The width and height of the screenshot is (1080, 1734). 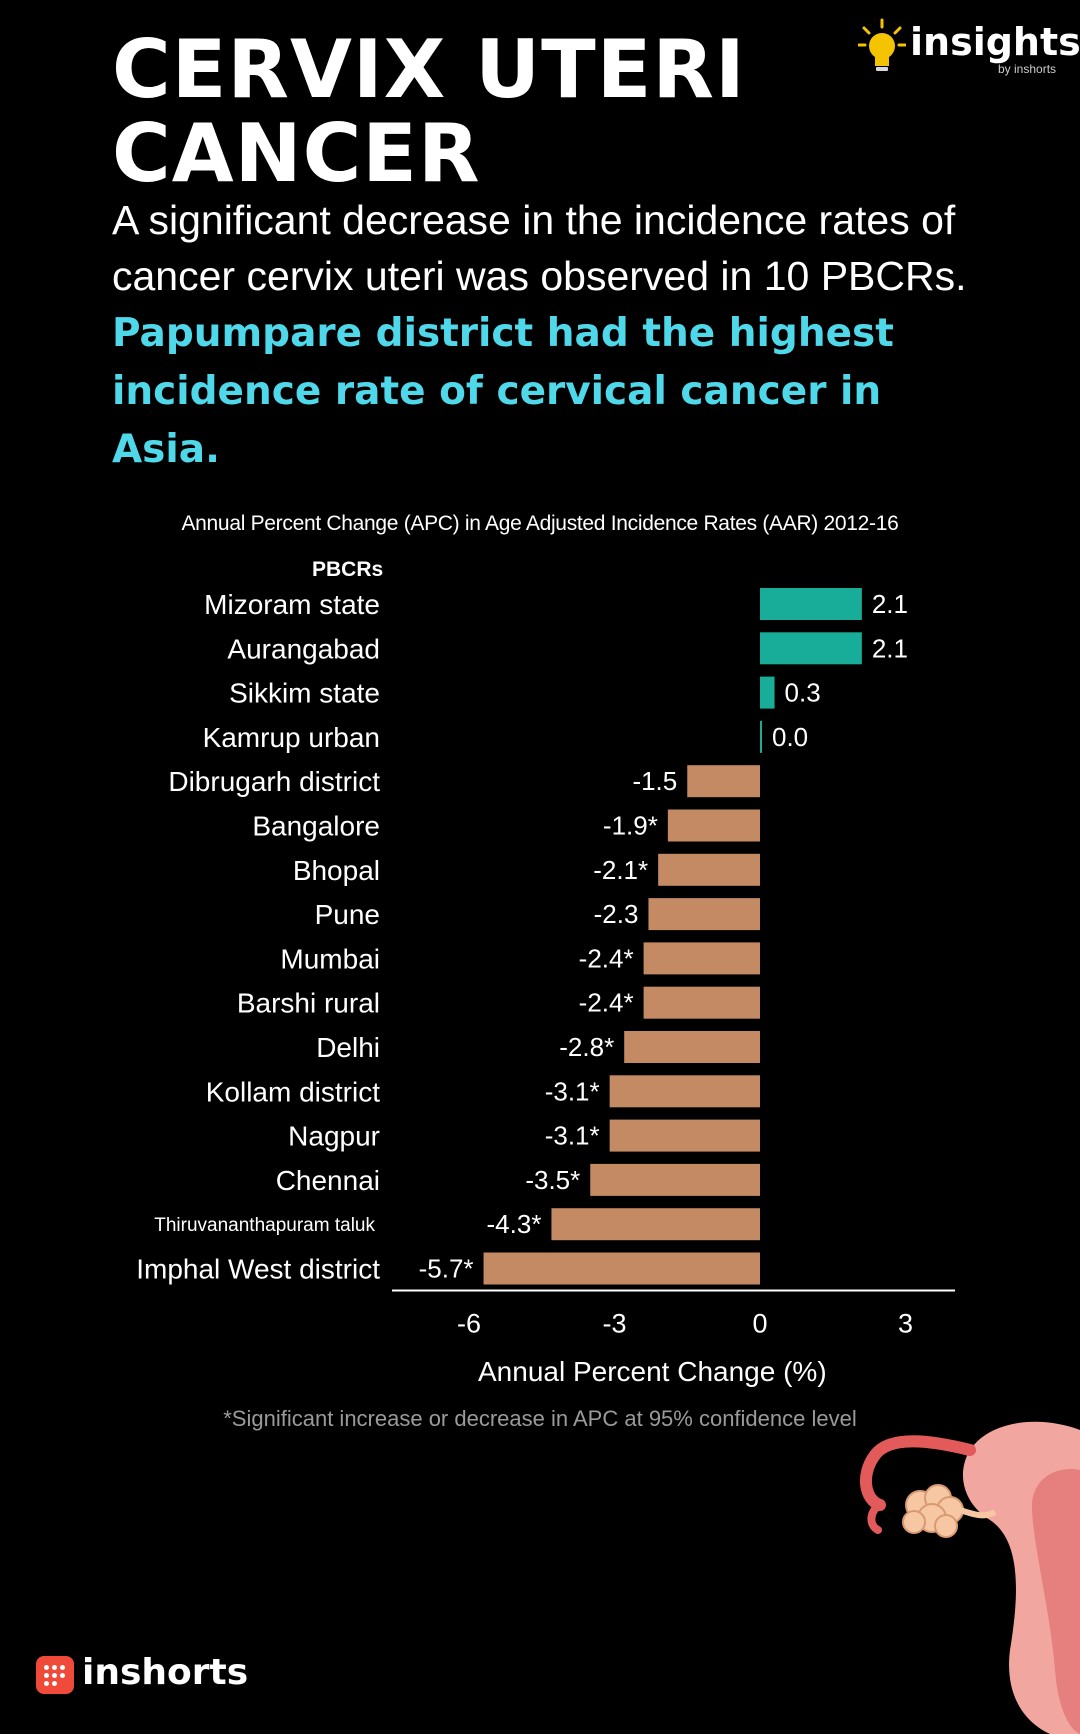 I want to click on category-label: Kamrup urban, so click(x=291, y=737).